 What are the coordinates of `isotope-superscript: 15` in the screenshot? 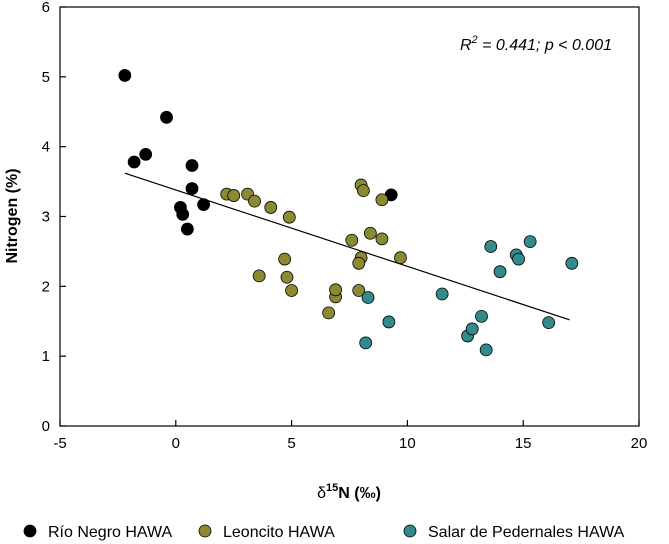 It's located at (332, 488).